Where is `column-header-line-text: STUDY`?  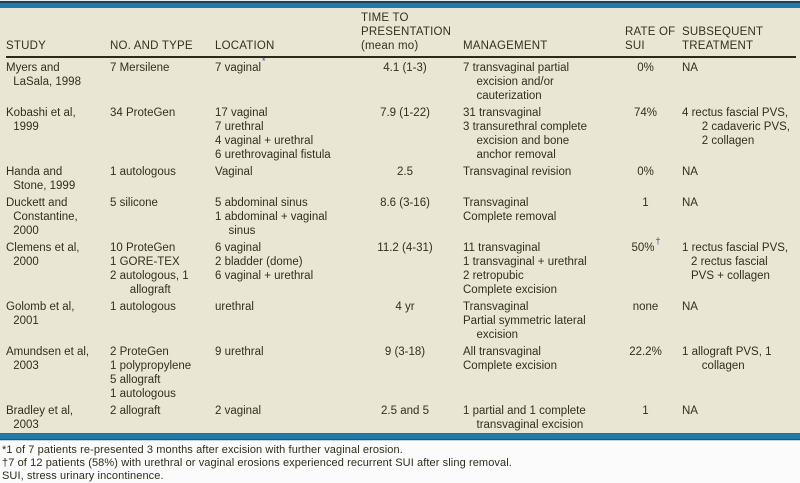
column-header-line-text: STUDY is located at coordinates (26, 46).